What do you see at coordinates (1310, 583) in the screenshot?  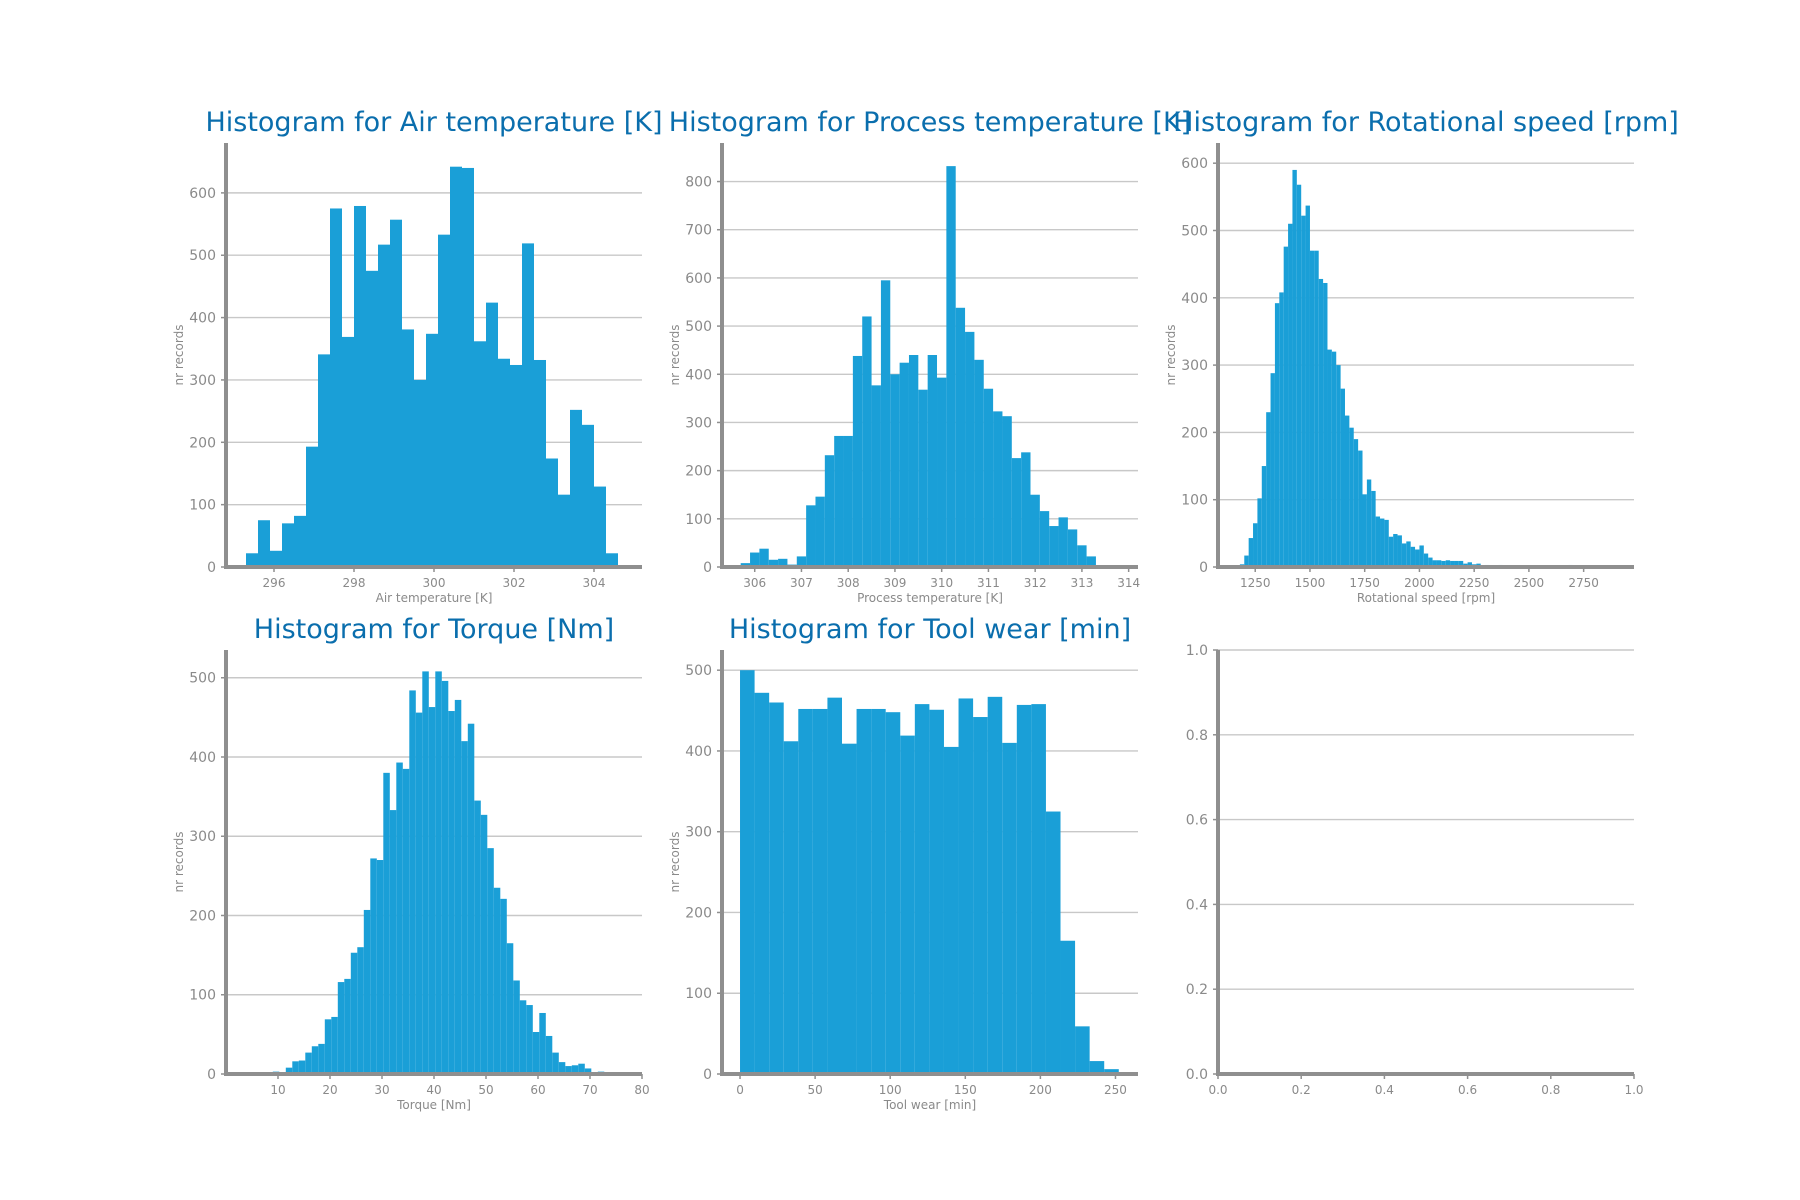 I see `x-tick-label: 1500` at bounding box center [1310, 583].